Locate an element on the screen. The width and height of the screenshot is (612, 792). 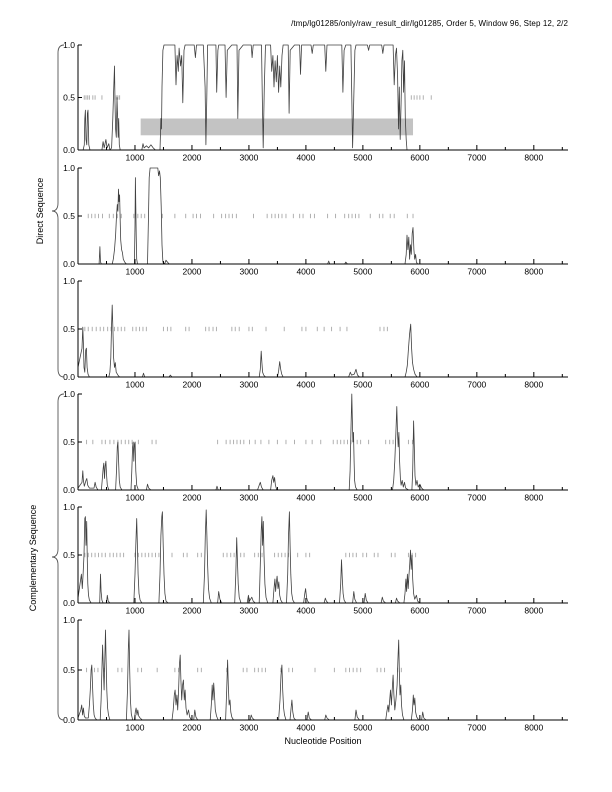
panel-1-probability-curve is located at coordinates (323, 97).